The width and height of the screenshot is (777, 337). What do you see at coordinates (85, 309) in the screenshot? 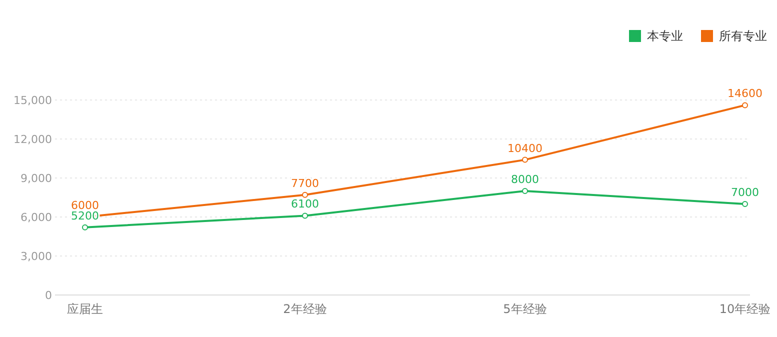
I see `x-tick-label: 应届生` at bounding box center [85, 309].